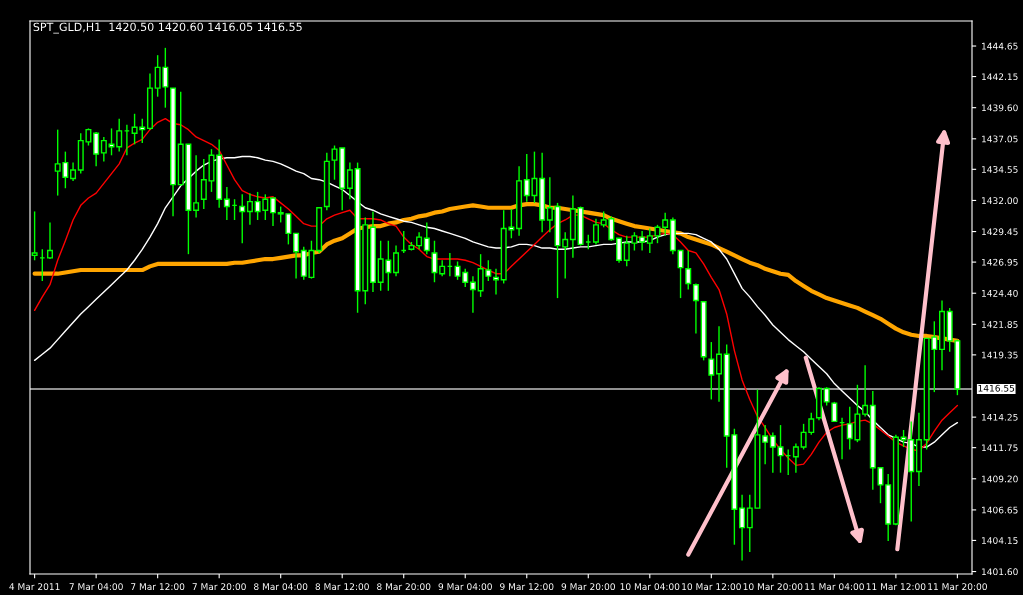 Image resolution: width=1023 pixels, height=595 pixels. Describe the element at coordinates (588, 587) in the screenshot. I see `x-tick-label: 9 Mar 20:00` at that location.